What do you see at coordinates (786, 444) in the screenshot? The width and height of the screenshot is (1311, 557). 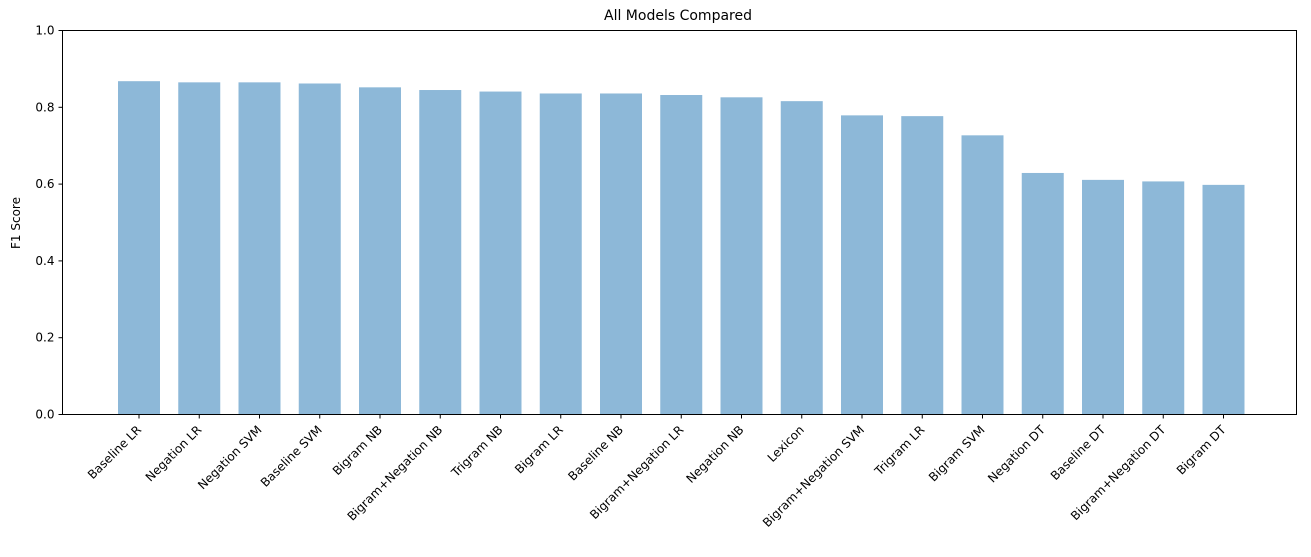 I see `x-tick-label: Lexicon` at bounding box center [786, 444].